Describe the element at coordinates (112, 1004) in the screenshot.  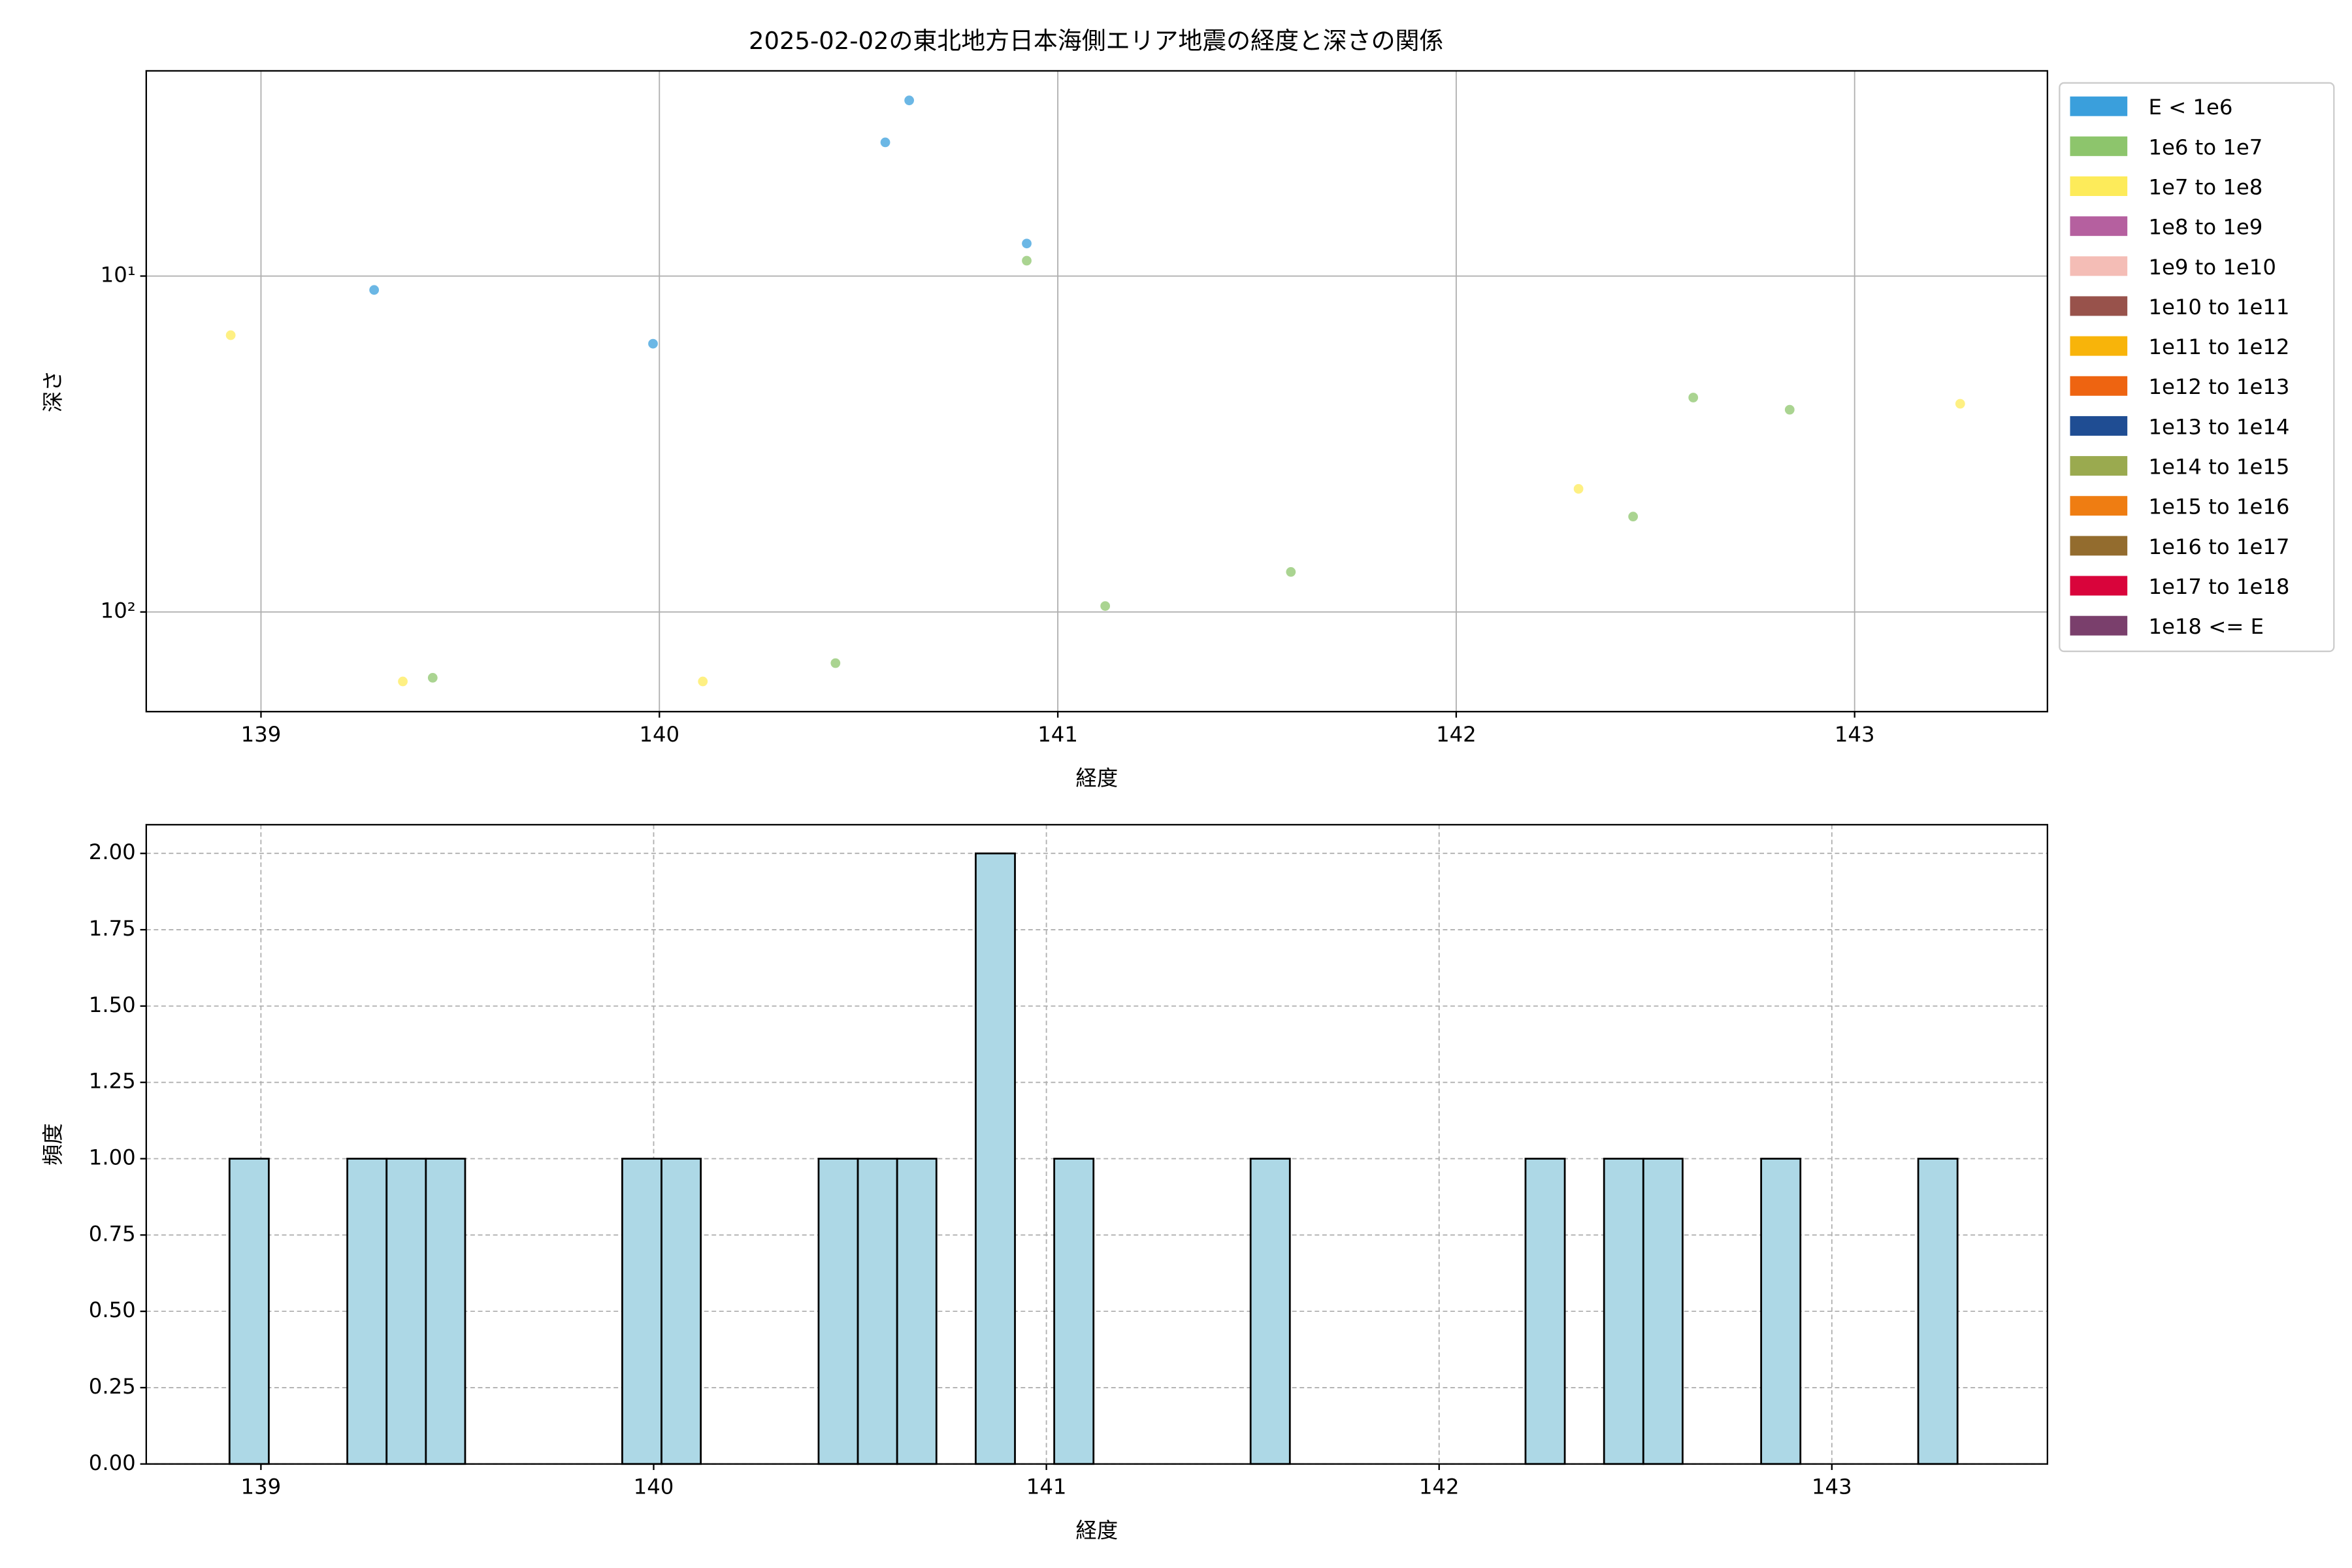
I see `y-tick-label: 1.50` at that location.